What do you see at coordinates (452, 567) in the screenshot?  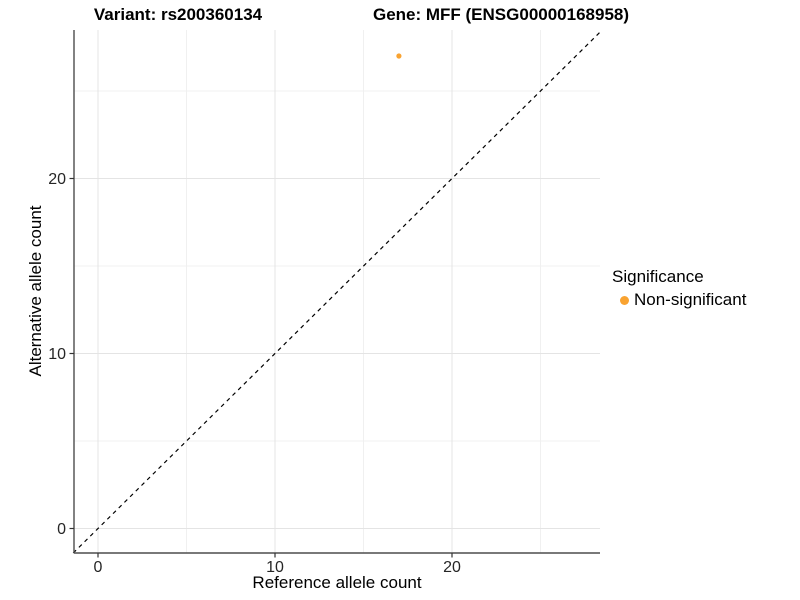 I see `x-tick-label: 20` at bounding box center [452, 567].